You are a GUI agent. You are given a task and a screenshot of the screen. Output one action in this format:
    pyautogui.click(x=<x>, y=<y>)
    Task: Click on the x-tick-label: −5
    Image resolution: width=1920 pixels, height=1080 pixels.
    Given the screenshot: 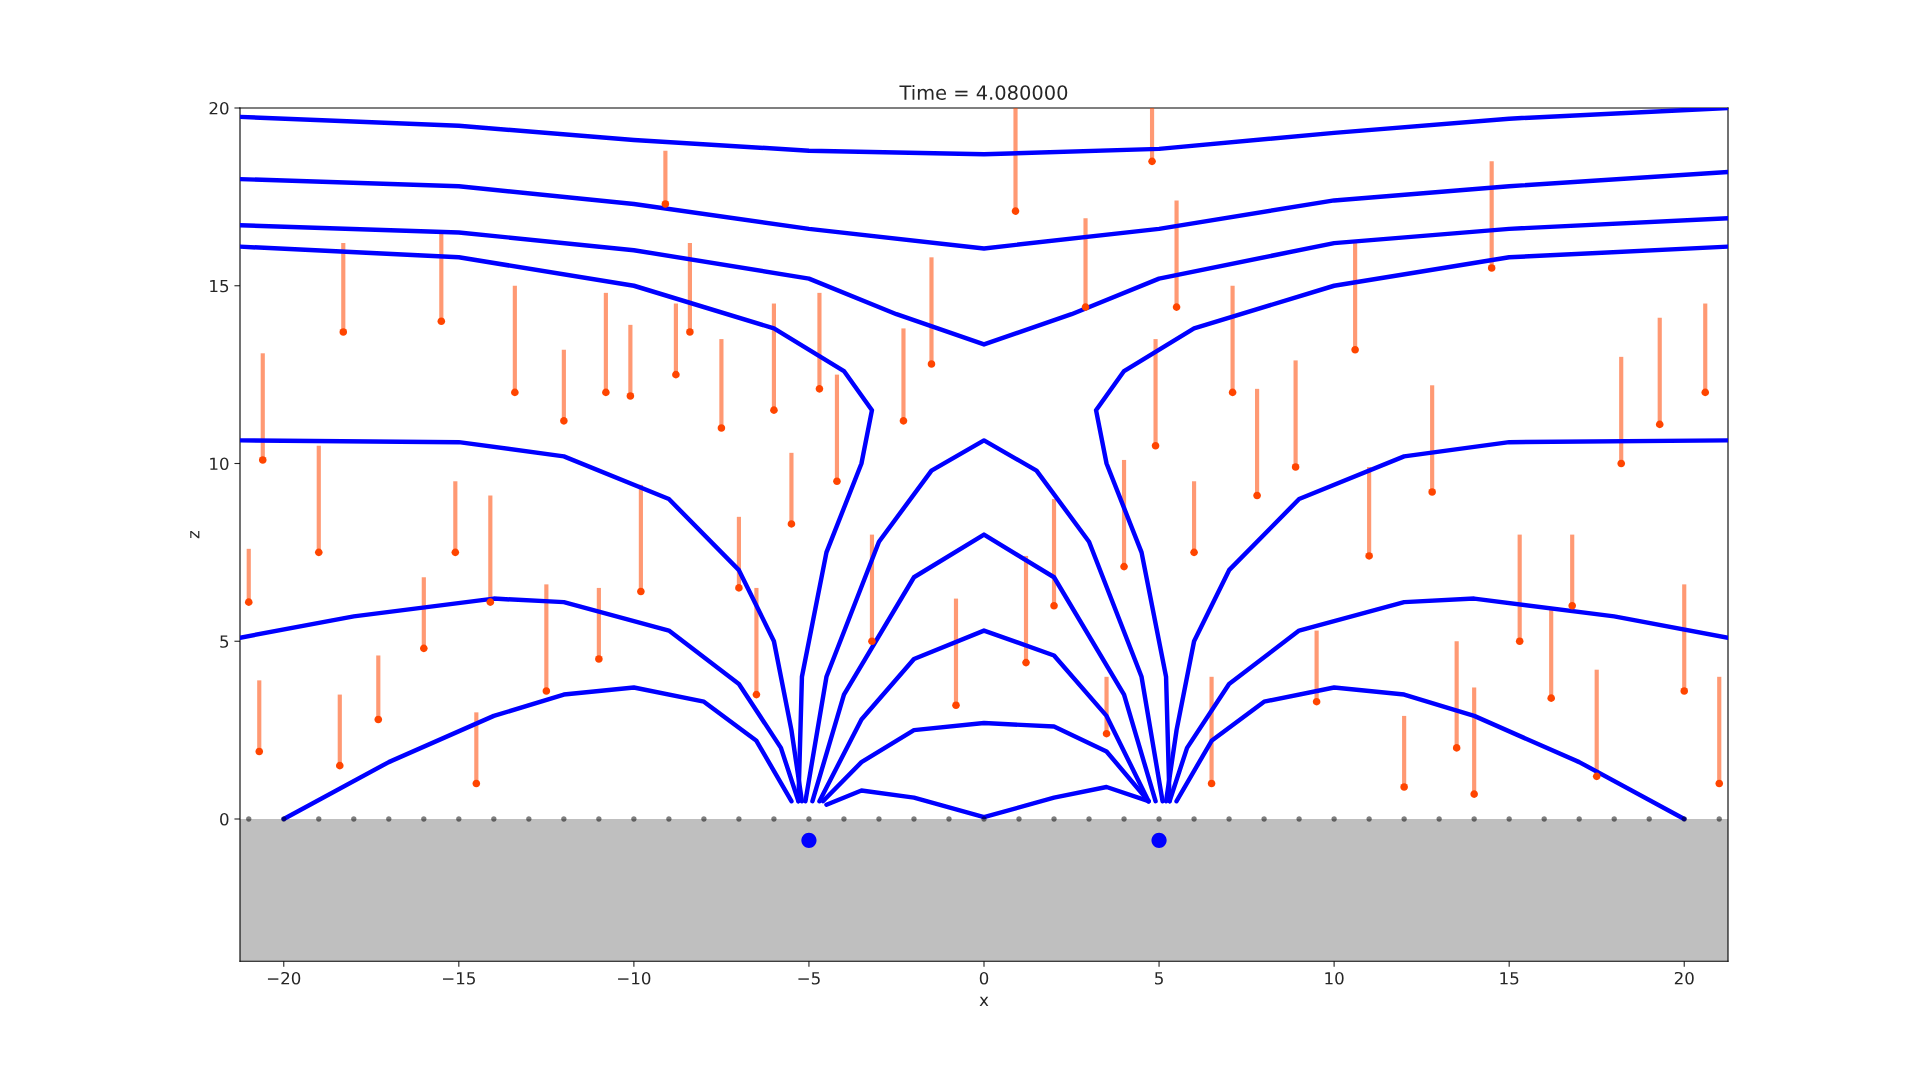 What is the action you would take?
    pyautogui.click(x=809, y=978)
    